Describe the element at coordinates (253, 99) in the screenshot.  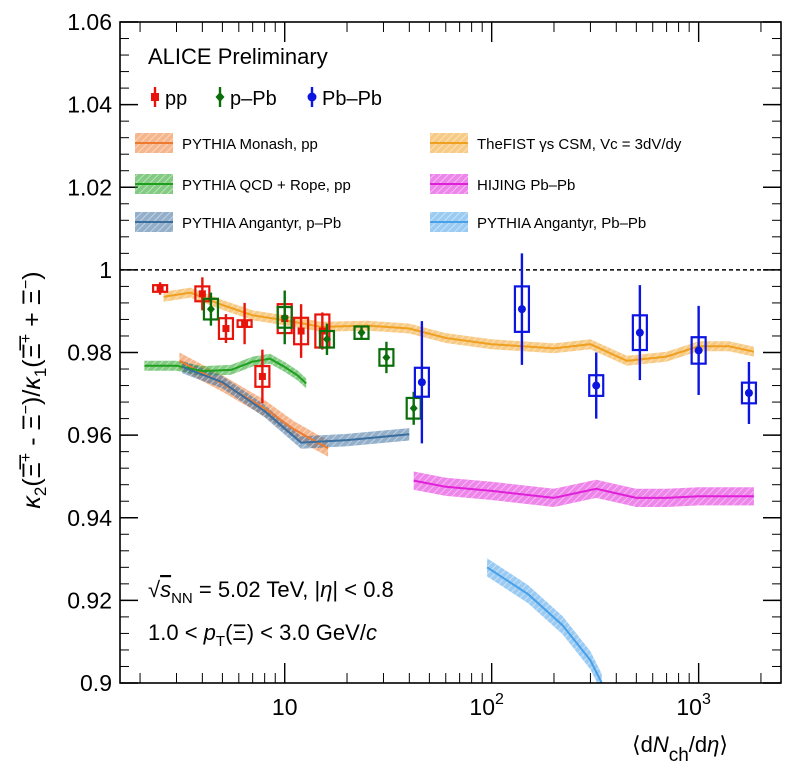
I see `legend-label: p–Pb` at that location.